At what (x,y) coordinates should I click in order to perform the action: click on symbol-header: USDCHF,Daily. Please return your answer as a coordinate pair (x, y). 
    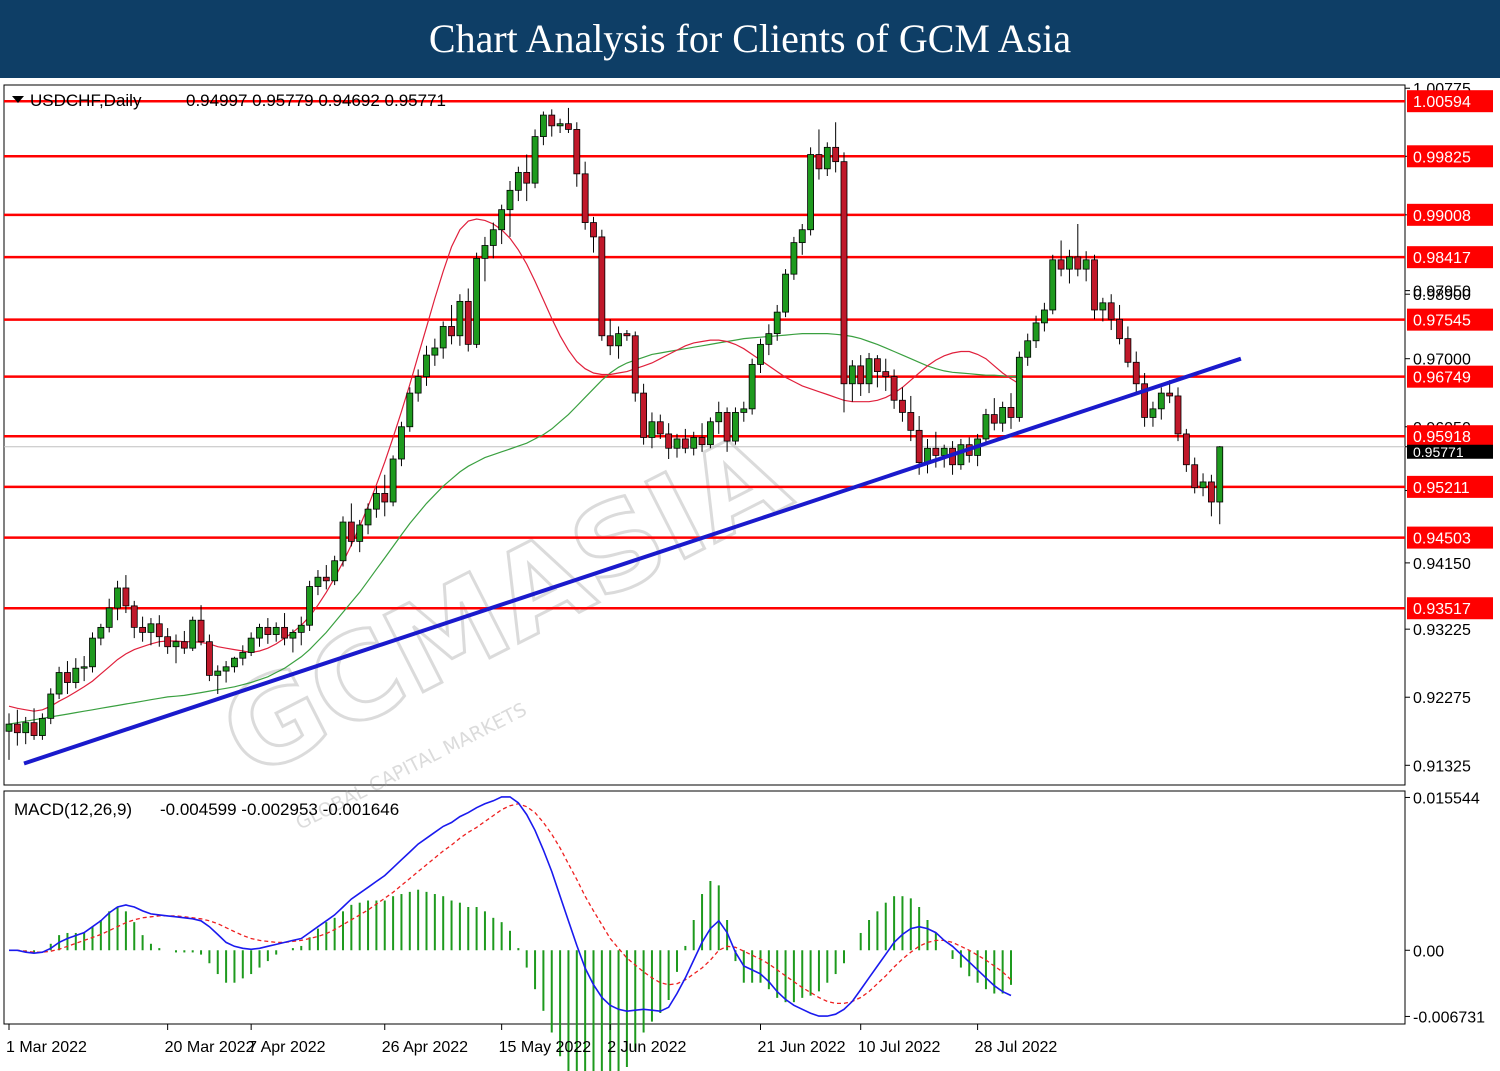
    Looking at the image, I should click on (86, 100).